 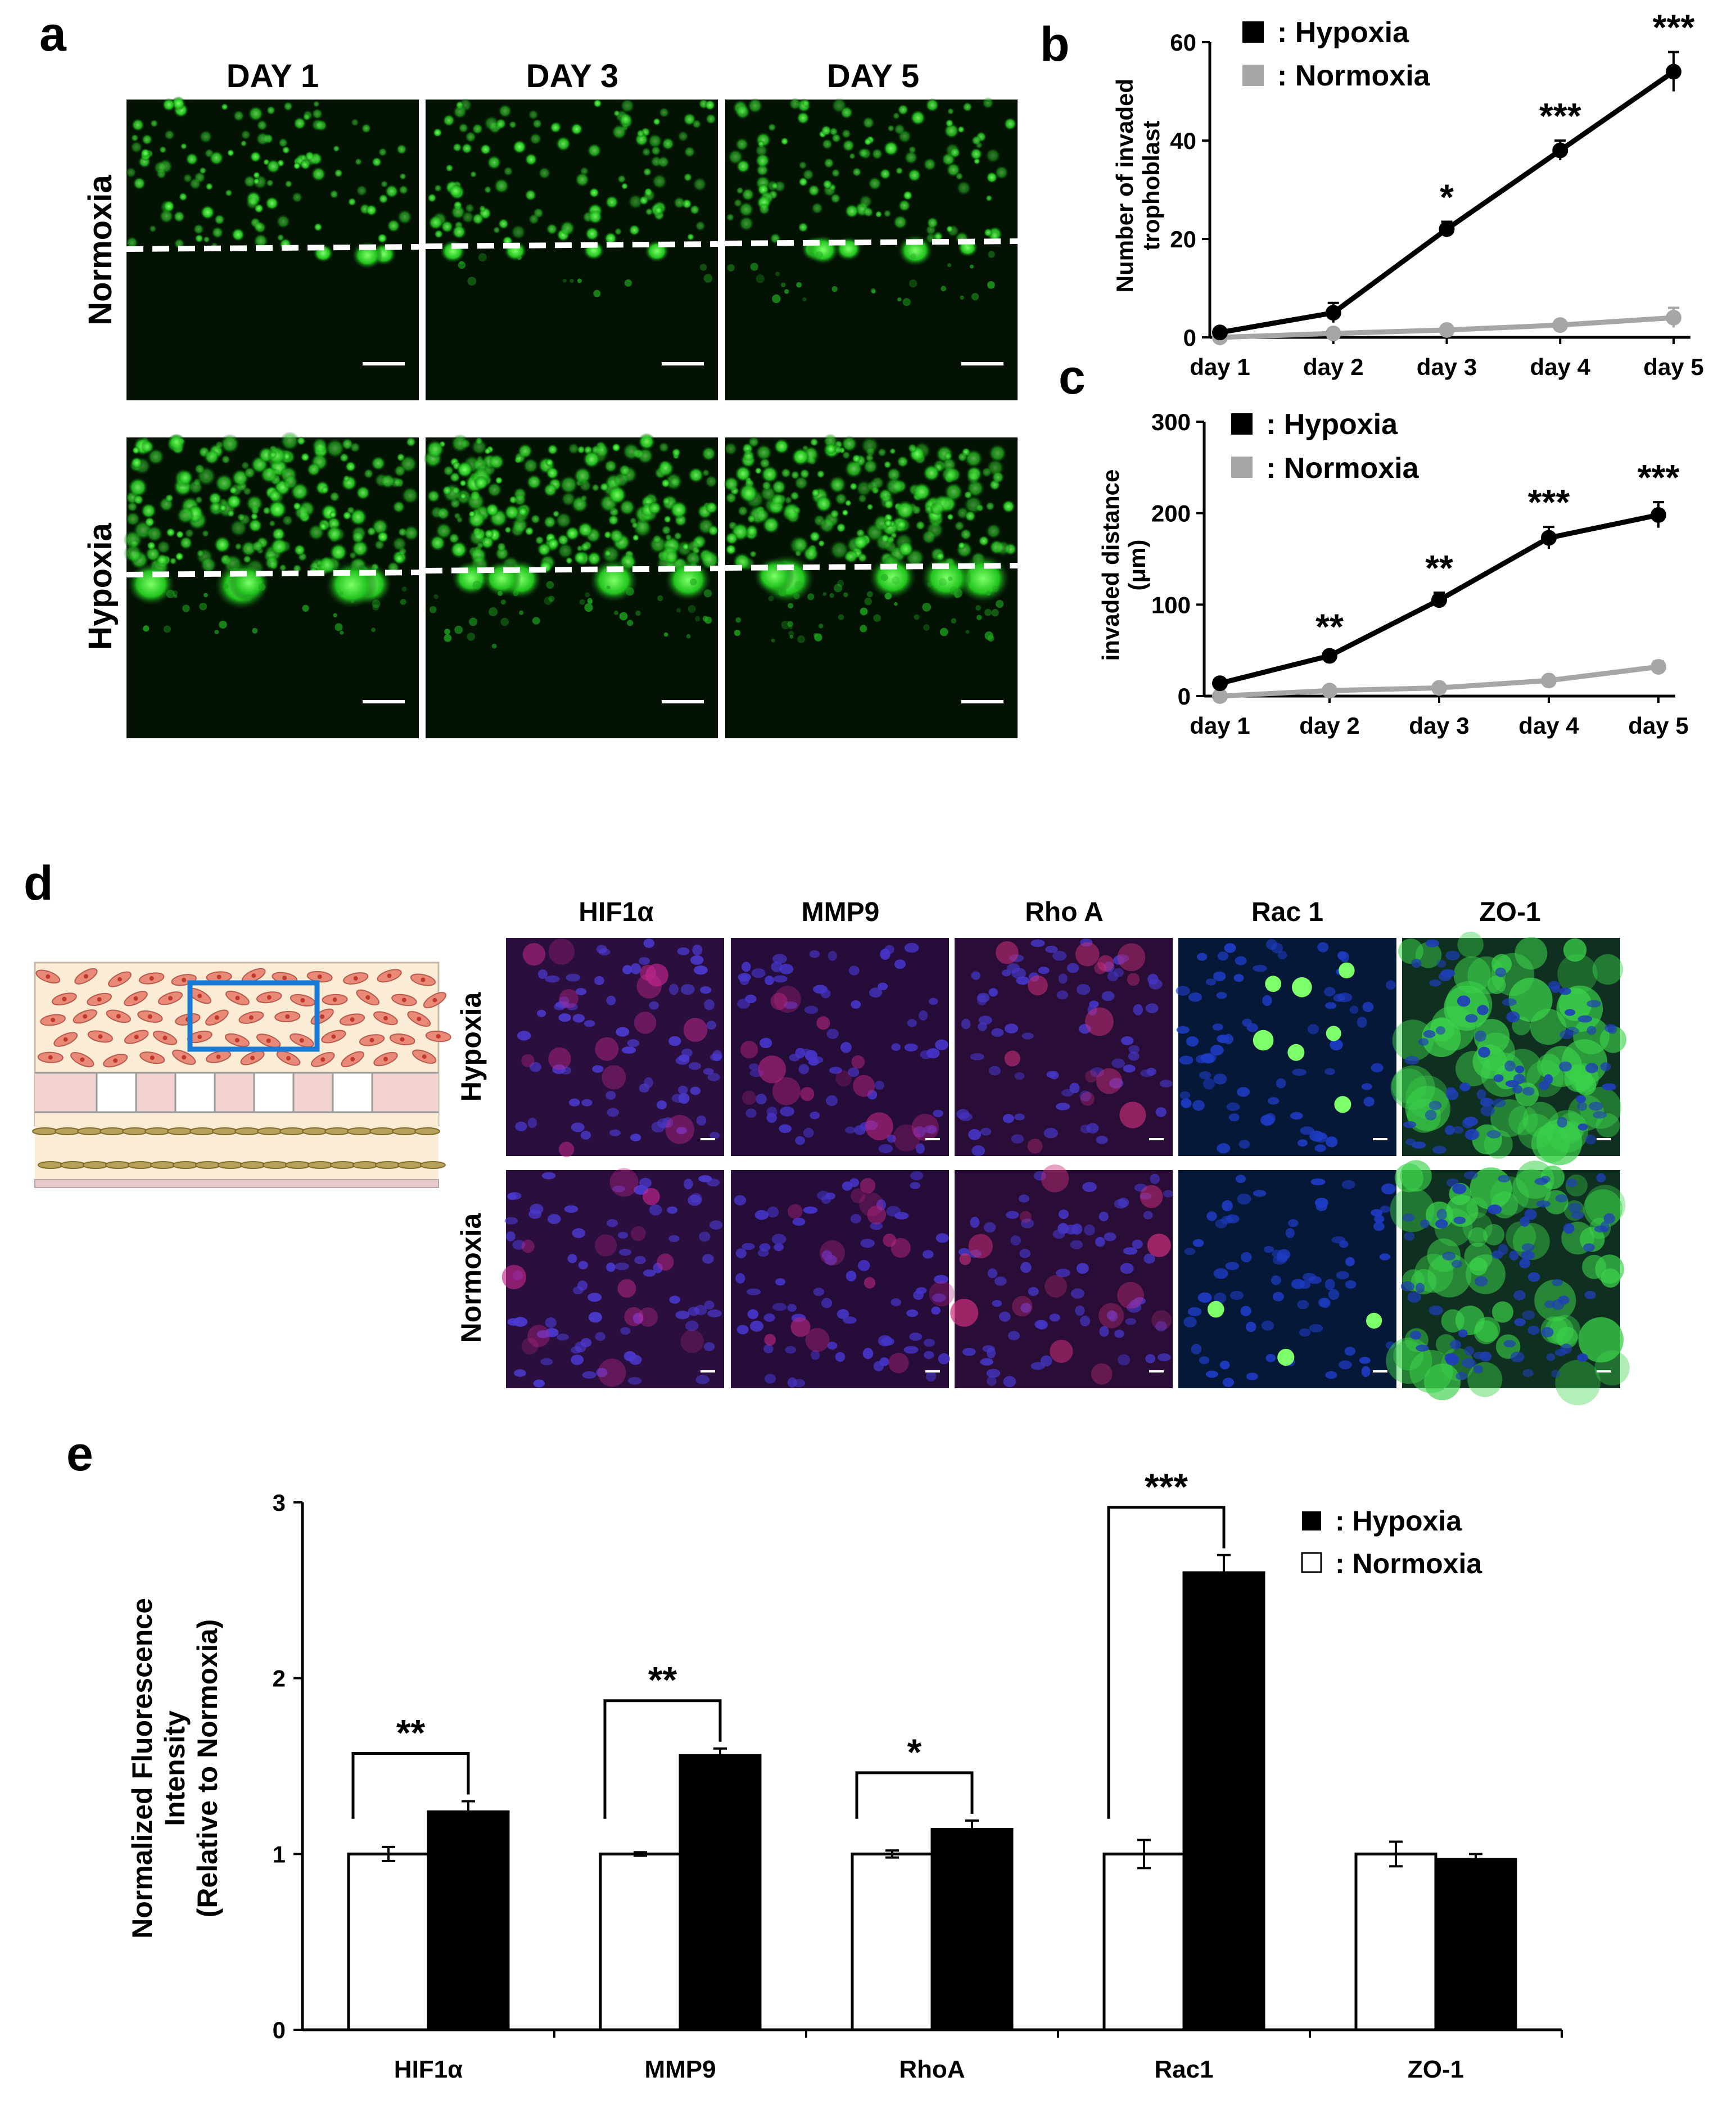 What do you see at coordinates (1548, 725) in the screenshot?
I see `chart-c-xtick-label: day 4` at bounding box center [1548, 725].